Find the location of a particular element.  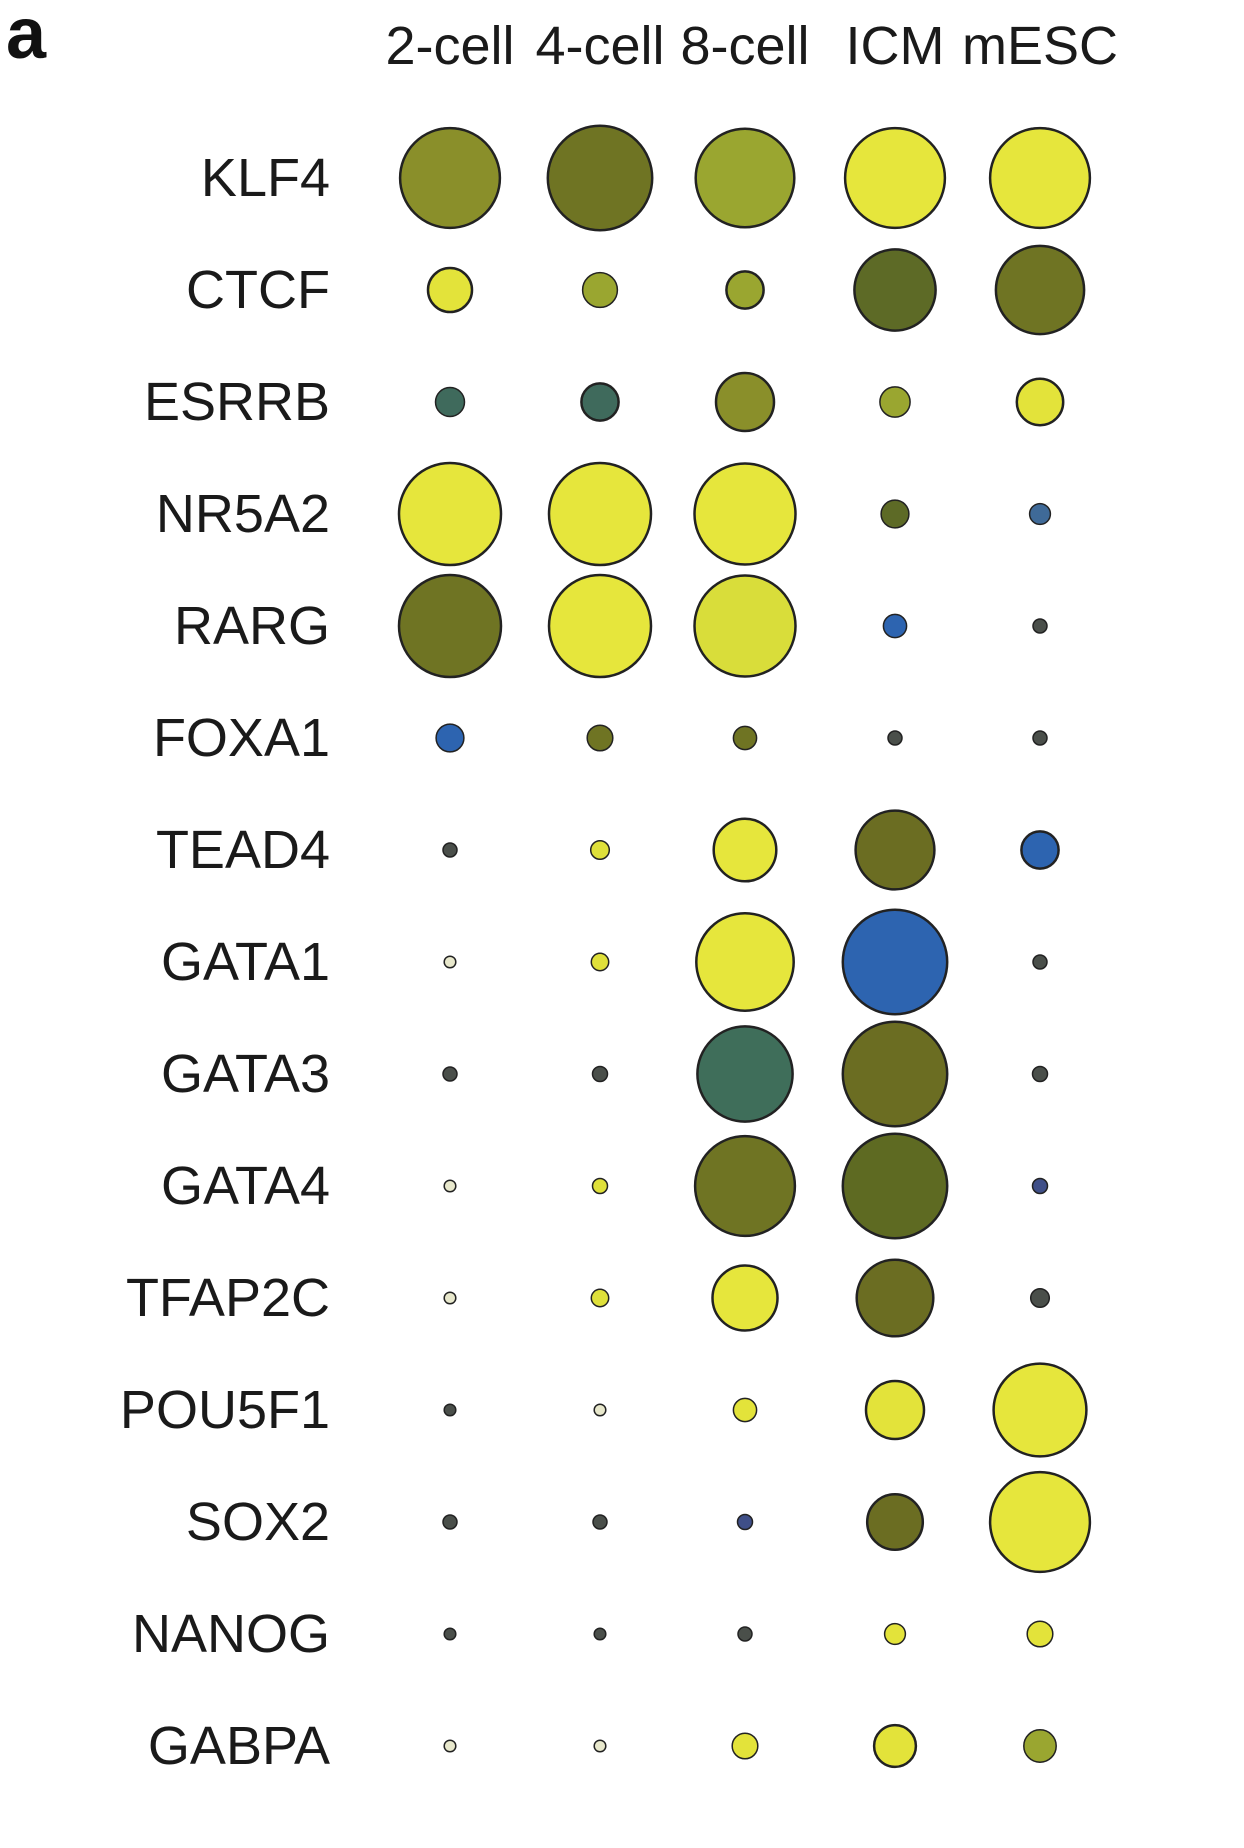

dot-ctcf-8-cell is located at coordinates (745, 290).